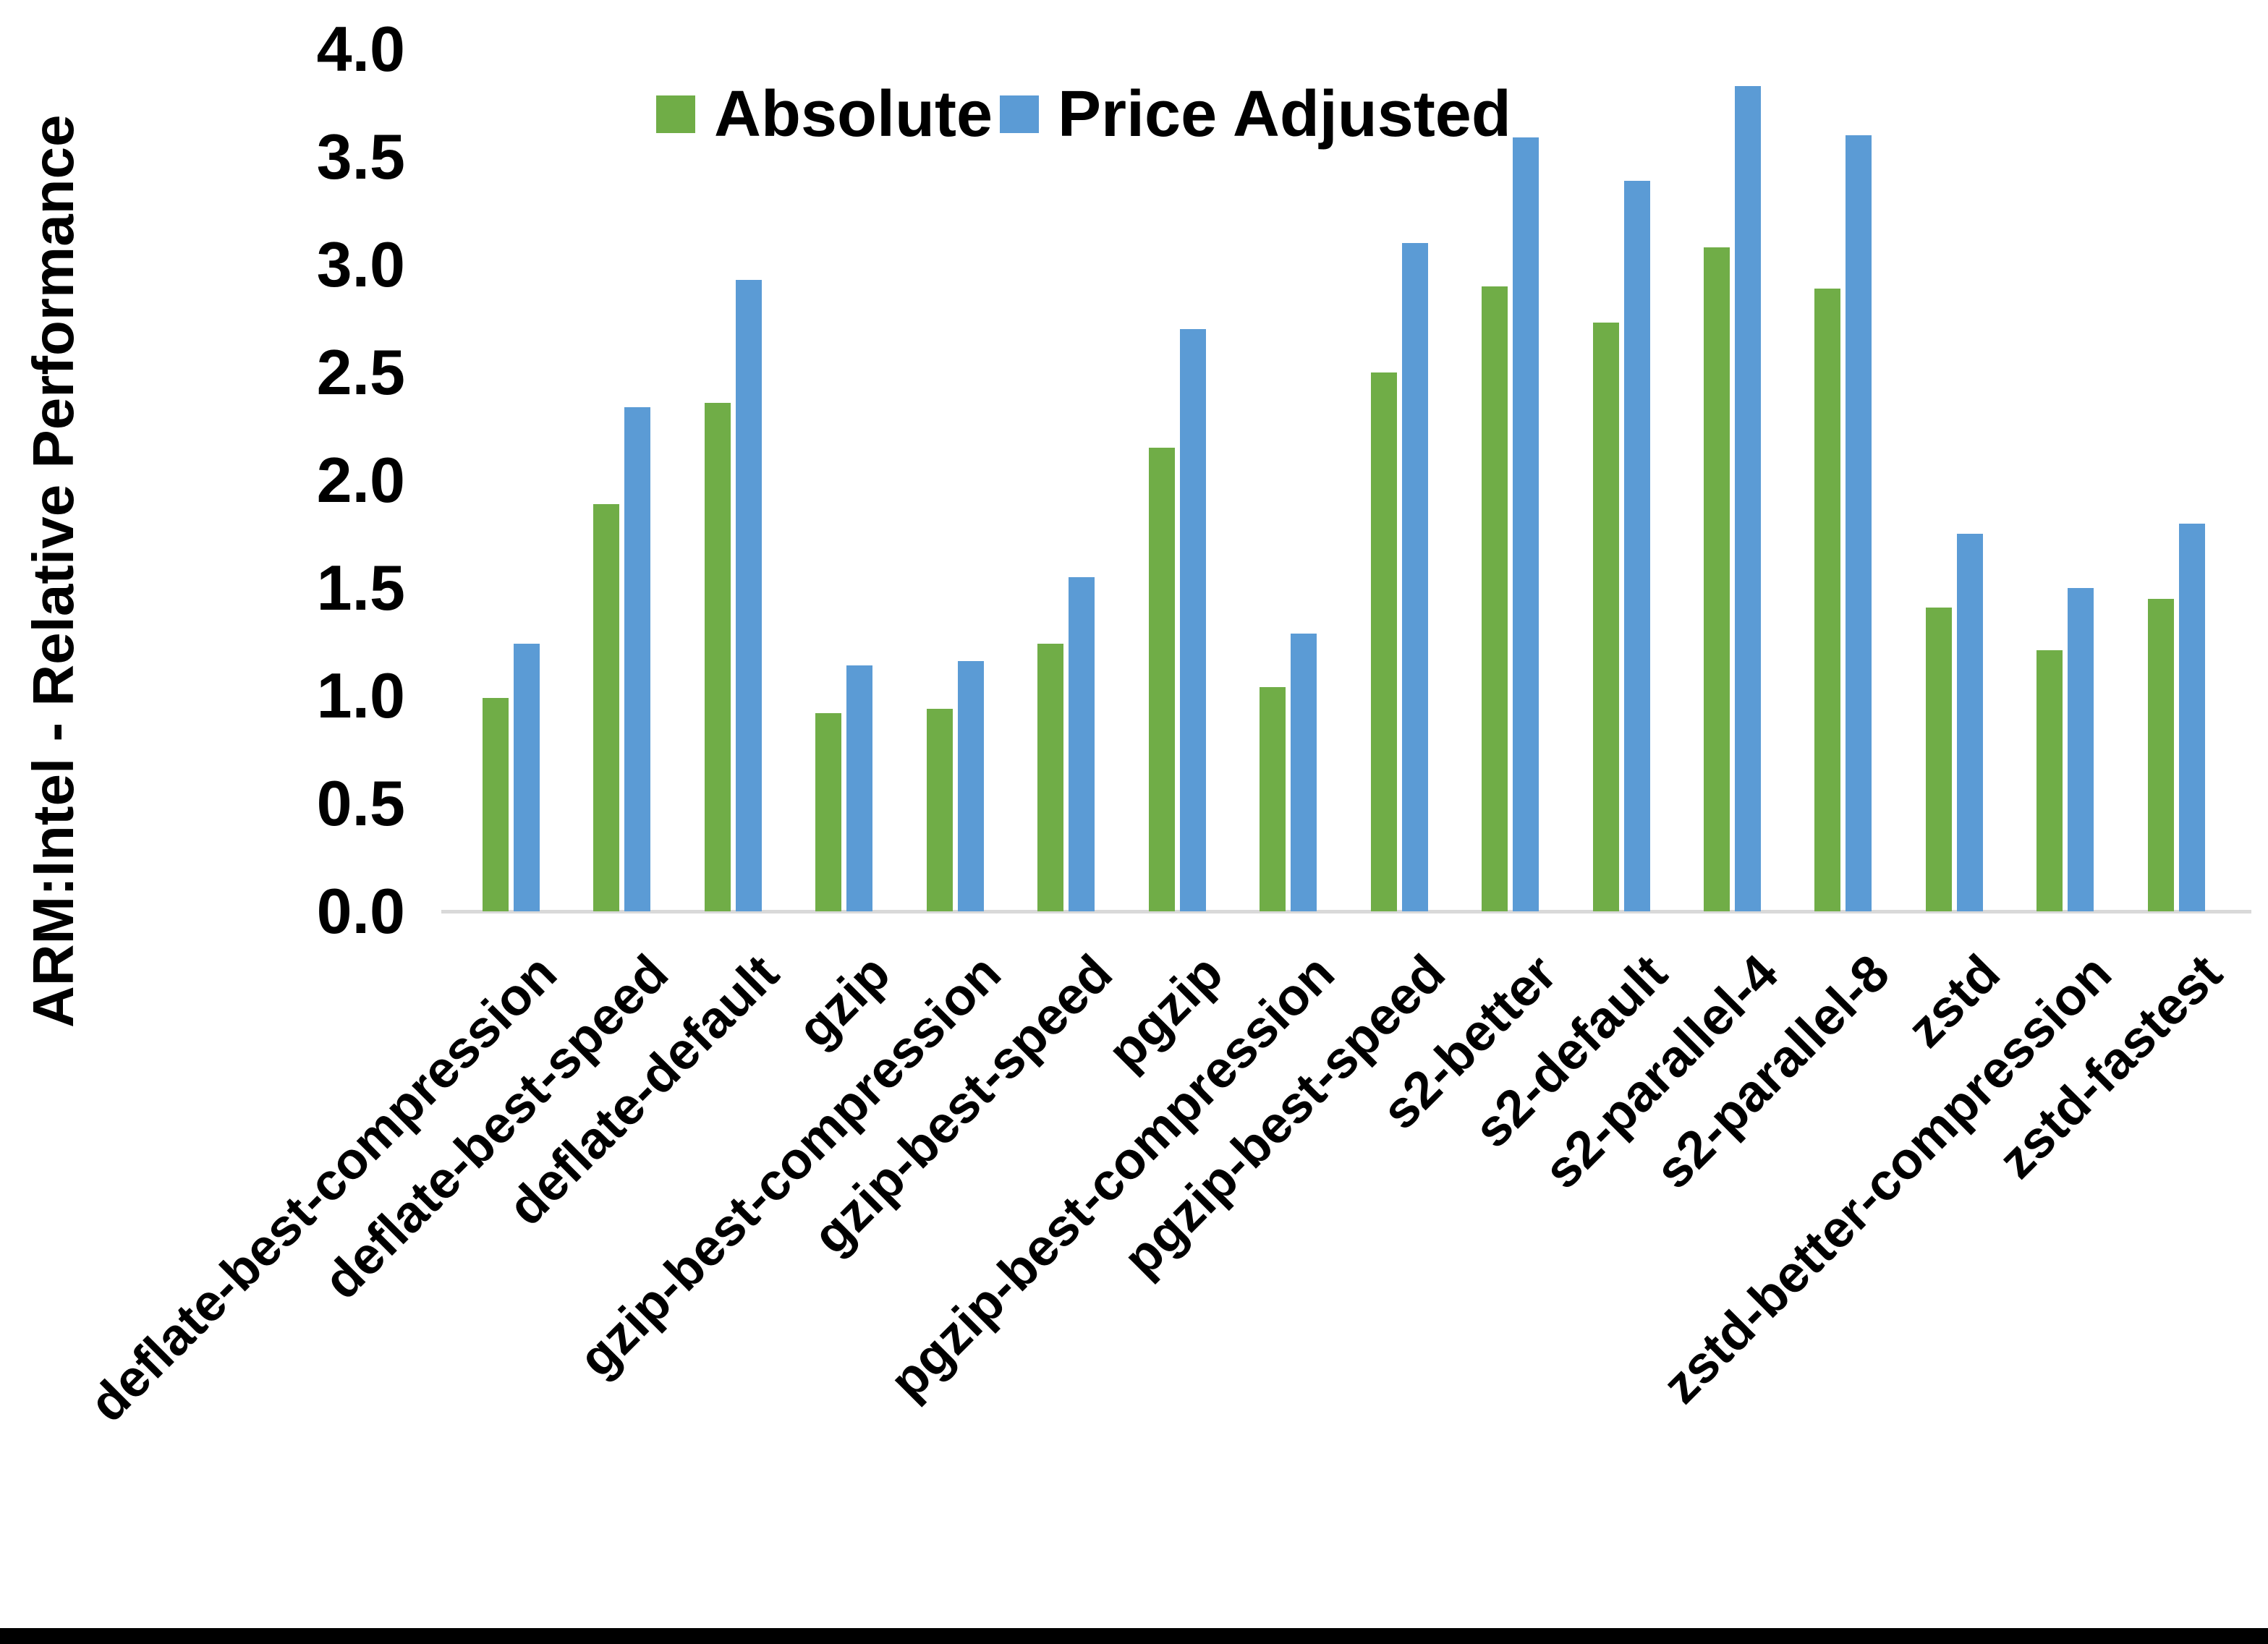  I want to click on bar-absolute-gzip-best-speed, so click(1050, 777).